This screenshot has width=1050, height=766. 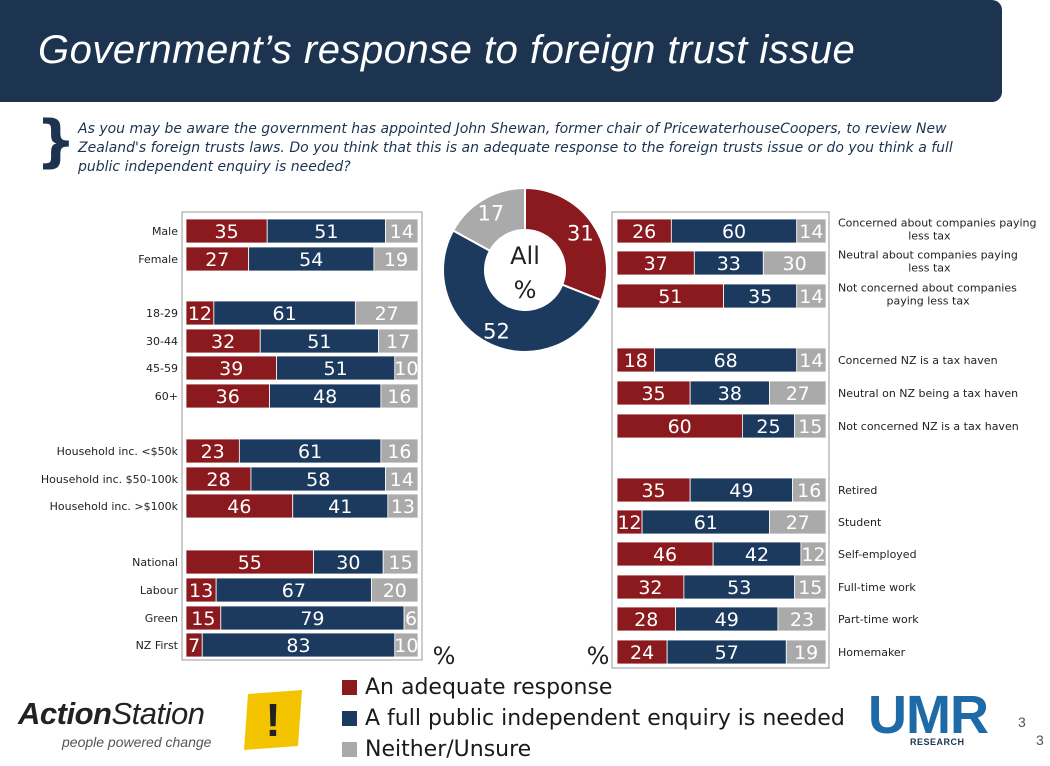 What do you see at coordinates (161, 618) in the screenshot?
I see `category-label-green: Green` at bounding box center [161, 618].